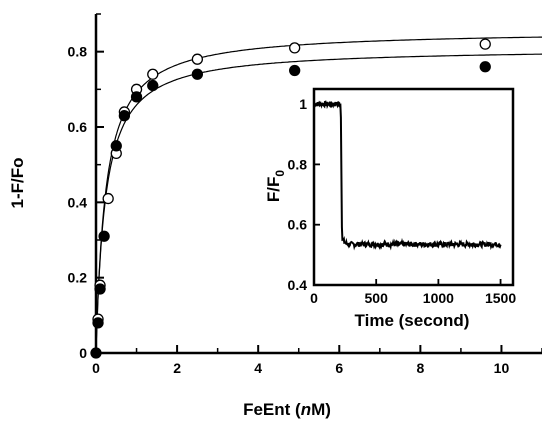 The height and width of the screenshot is (425, 542). Describe the element at coordinates (304, 194) in the screenshot. I see `inset-y-ticks: 0.4 0.6 0.8 1` at that location.